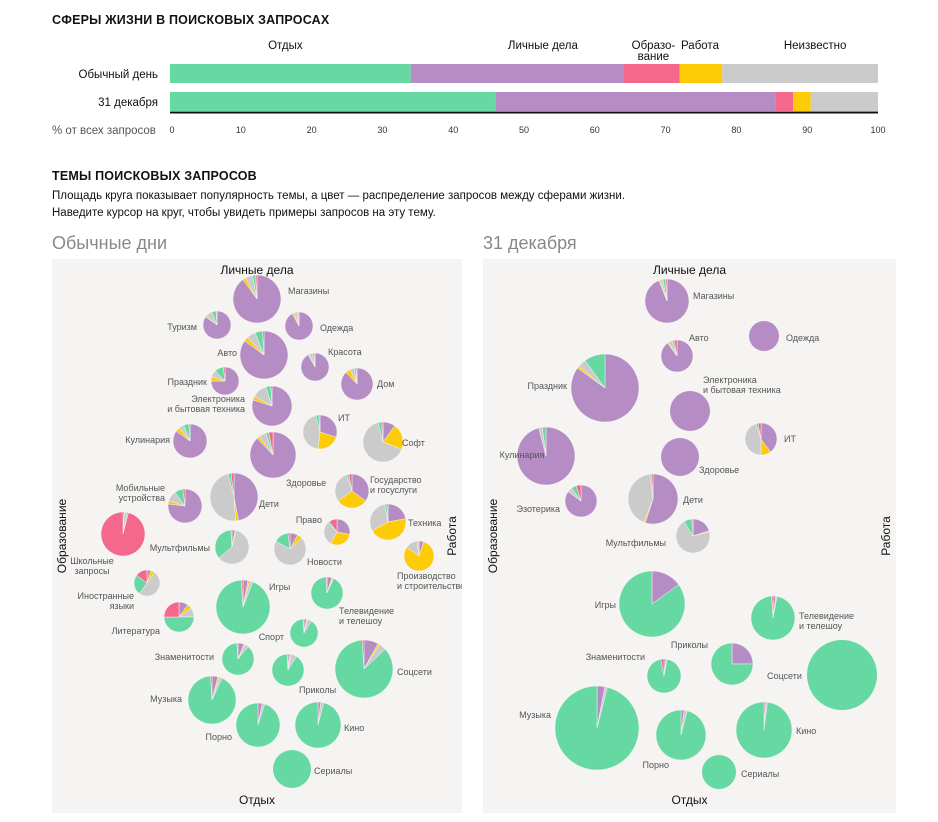 The height and width of the screenshot is (822, 938). I want to click on normal-здоровье-bubble, so click(273, 455).